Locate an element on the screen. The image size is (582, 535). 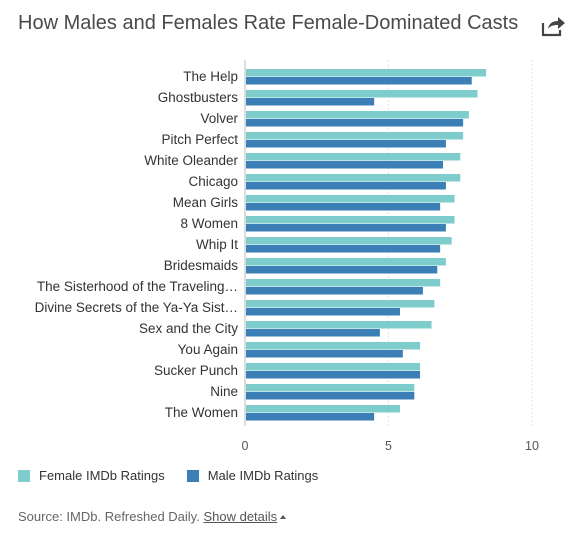
category-label: Whip It is located at coordinates (217, 244).